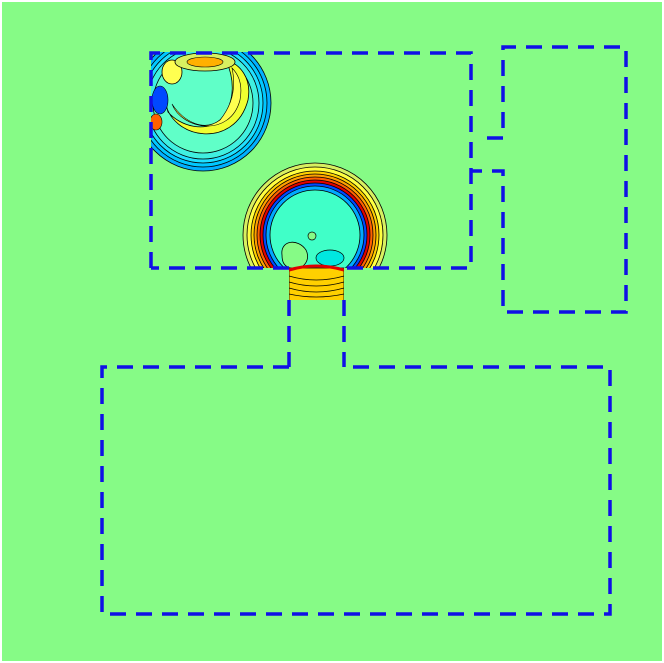  I want to click on upper-right-room-wall, so click(549, 179).